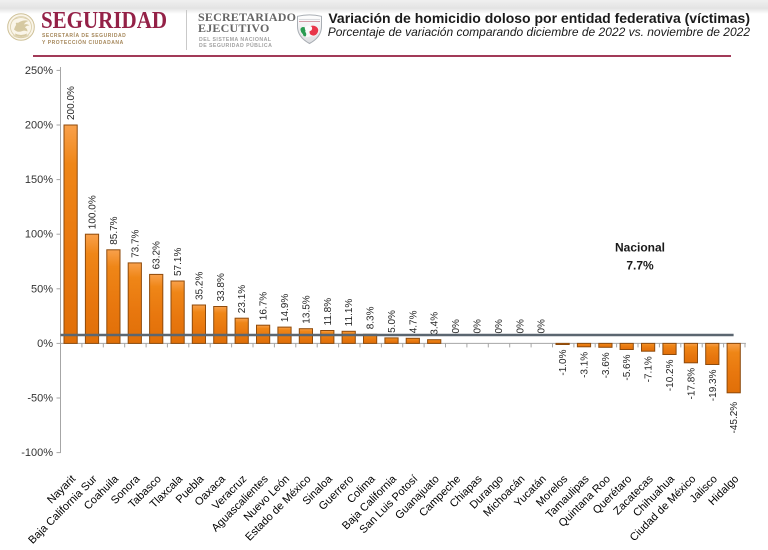  What do you see at coordinates (640, 248) in the screenshot?
I see `svg-text: Nacional` at bounding box center [640, 248].